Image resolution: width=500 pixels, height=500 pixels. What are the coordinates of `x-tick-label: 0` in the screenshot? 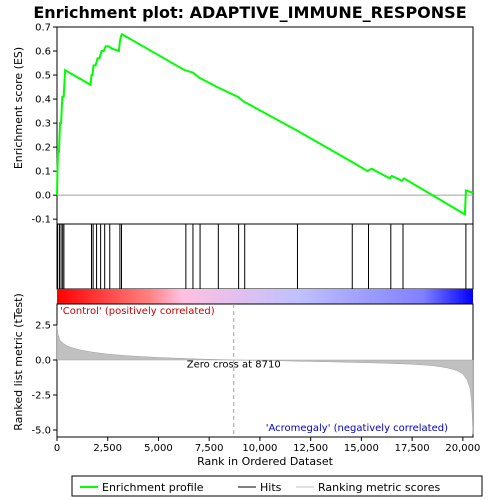 It's located at (57, 448).